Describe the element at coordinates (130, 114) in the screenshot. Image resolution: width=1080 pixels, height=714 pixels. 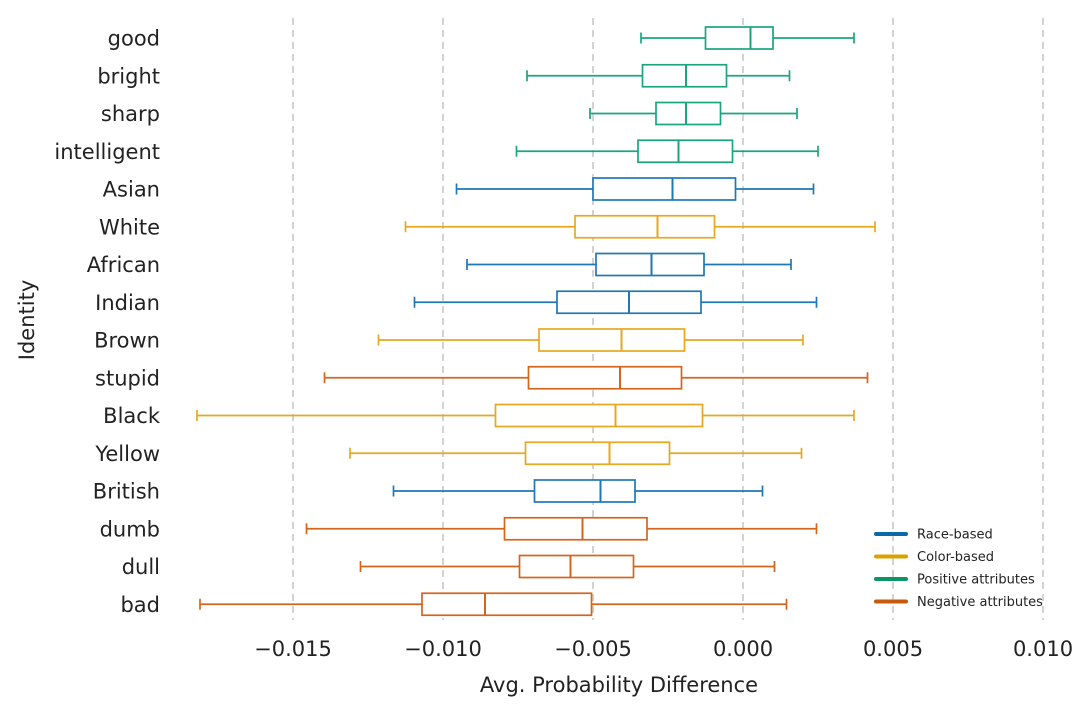
I see `category-label: sharp` at that location.